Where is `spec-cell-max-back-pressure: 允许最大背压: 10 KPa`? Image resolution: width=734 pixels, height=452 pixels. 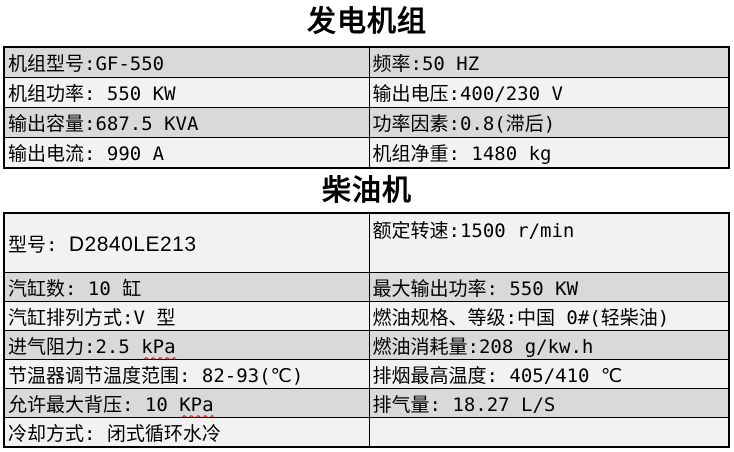 spec-cell-max-back-pressure: 允许最大背压: 10 KPa is located at coordinates (186, 403).